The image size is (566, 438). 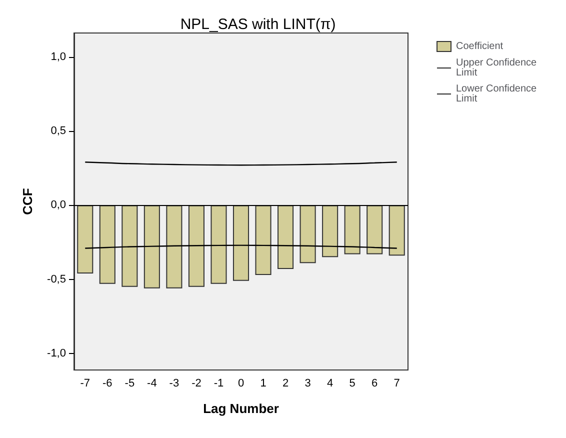 What do you see at coordinates (129, 384) in the screenshot?
I see `x-tick-label: -5` at bounding box center [129, 384].